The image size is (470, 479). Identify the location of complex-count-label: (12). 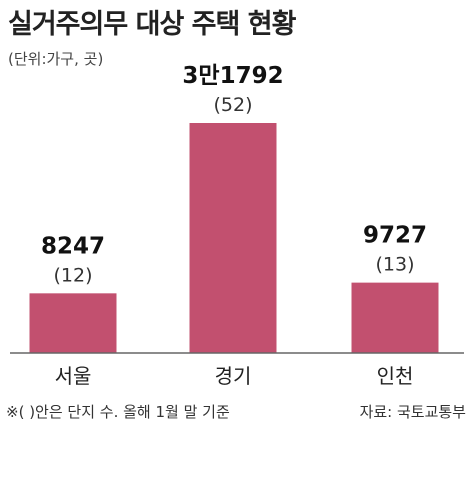
(72, 275).